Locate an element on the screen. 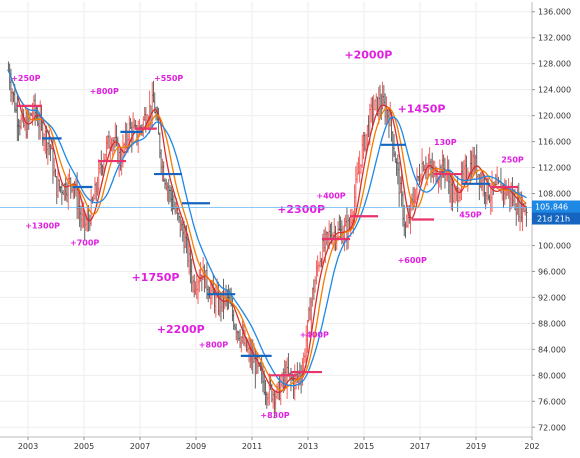 The width and height of the screenshot is (580, 458). x-tick-label: 2005 is located at coordinates (84, 446).